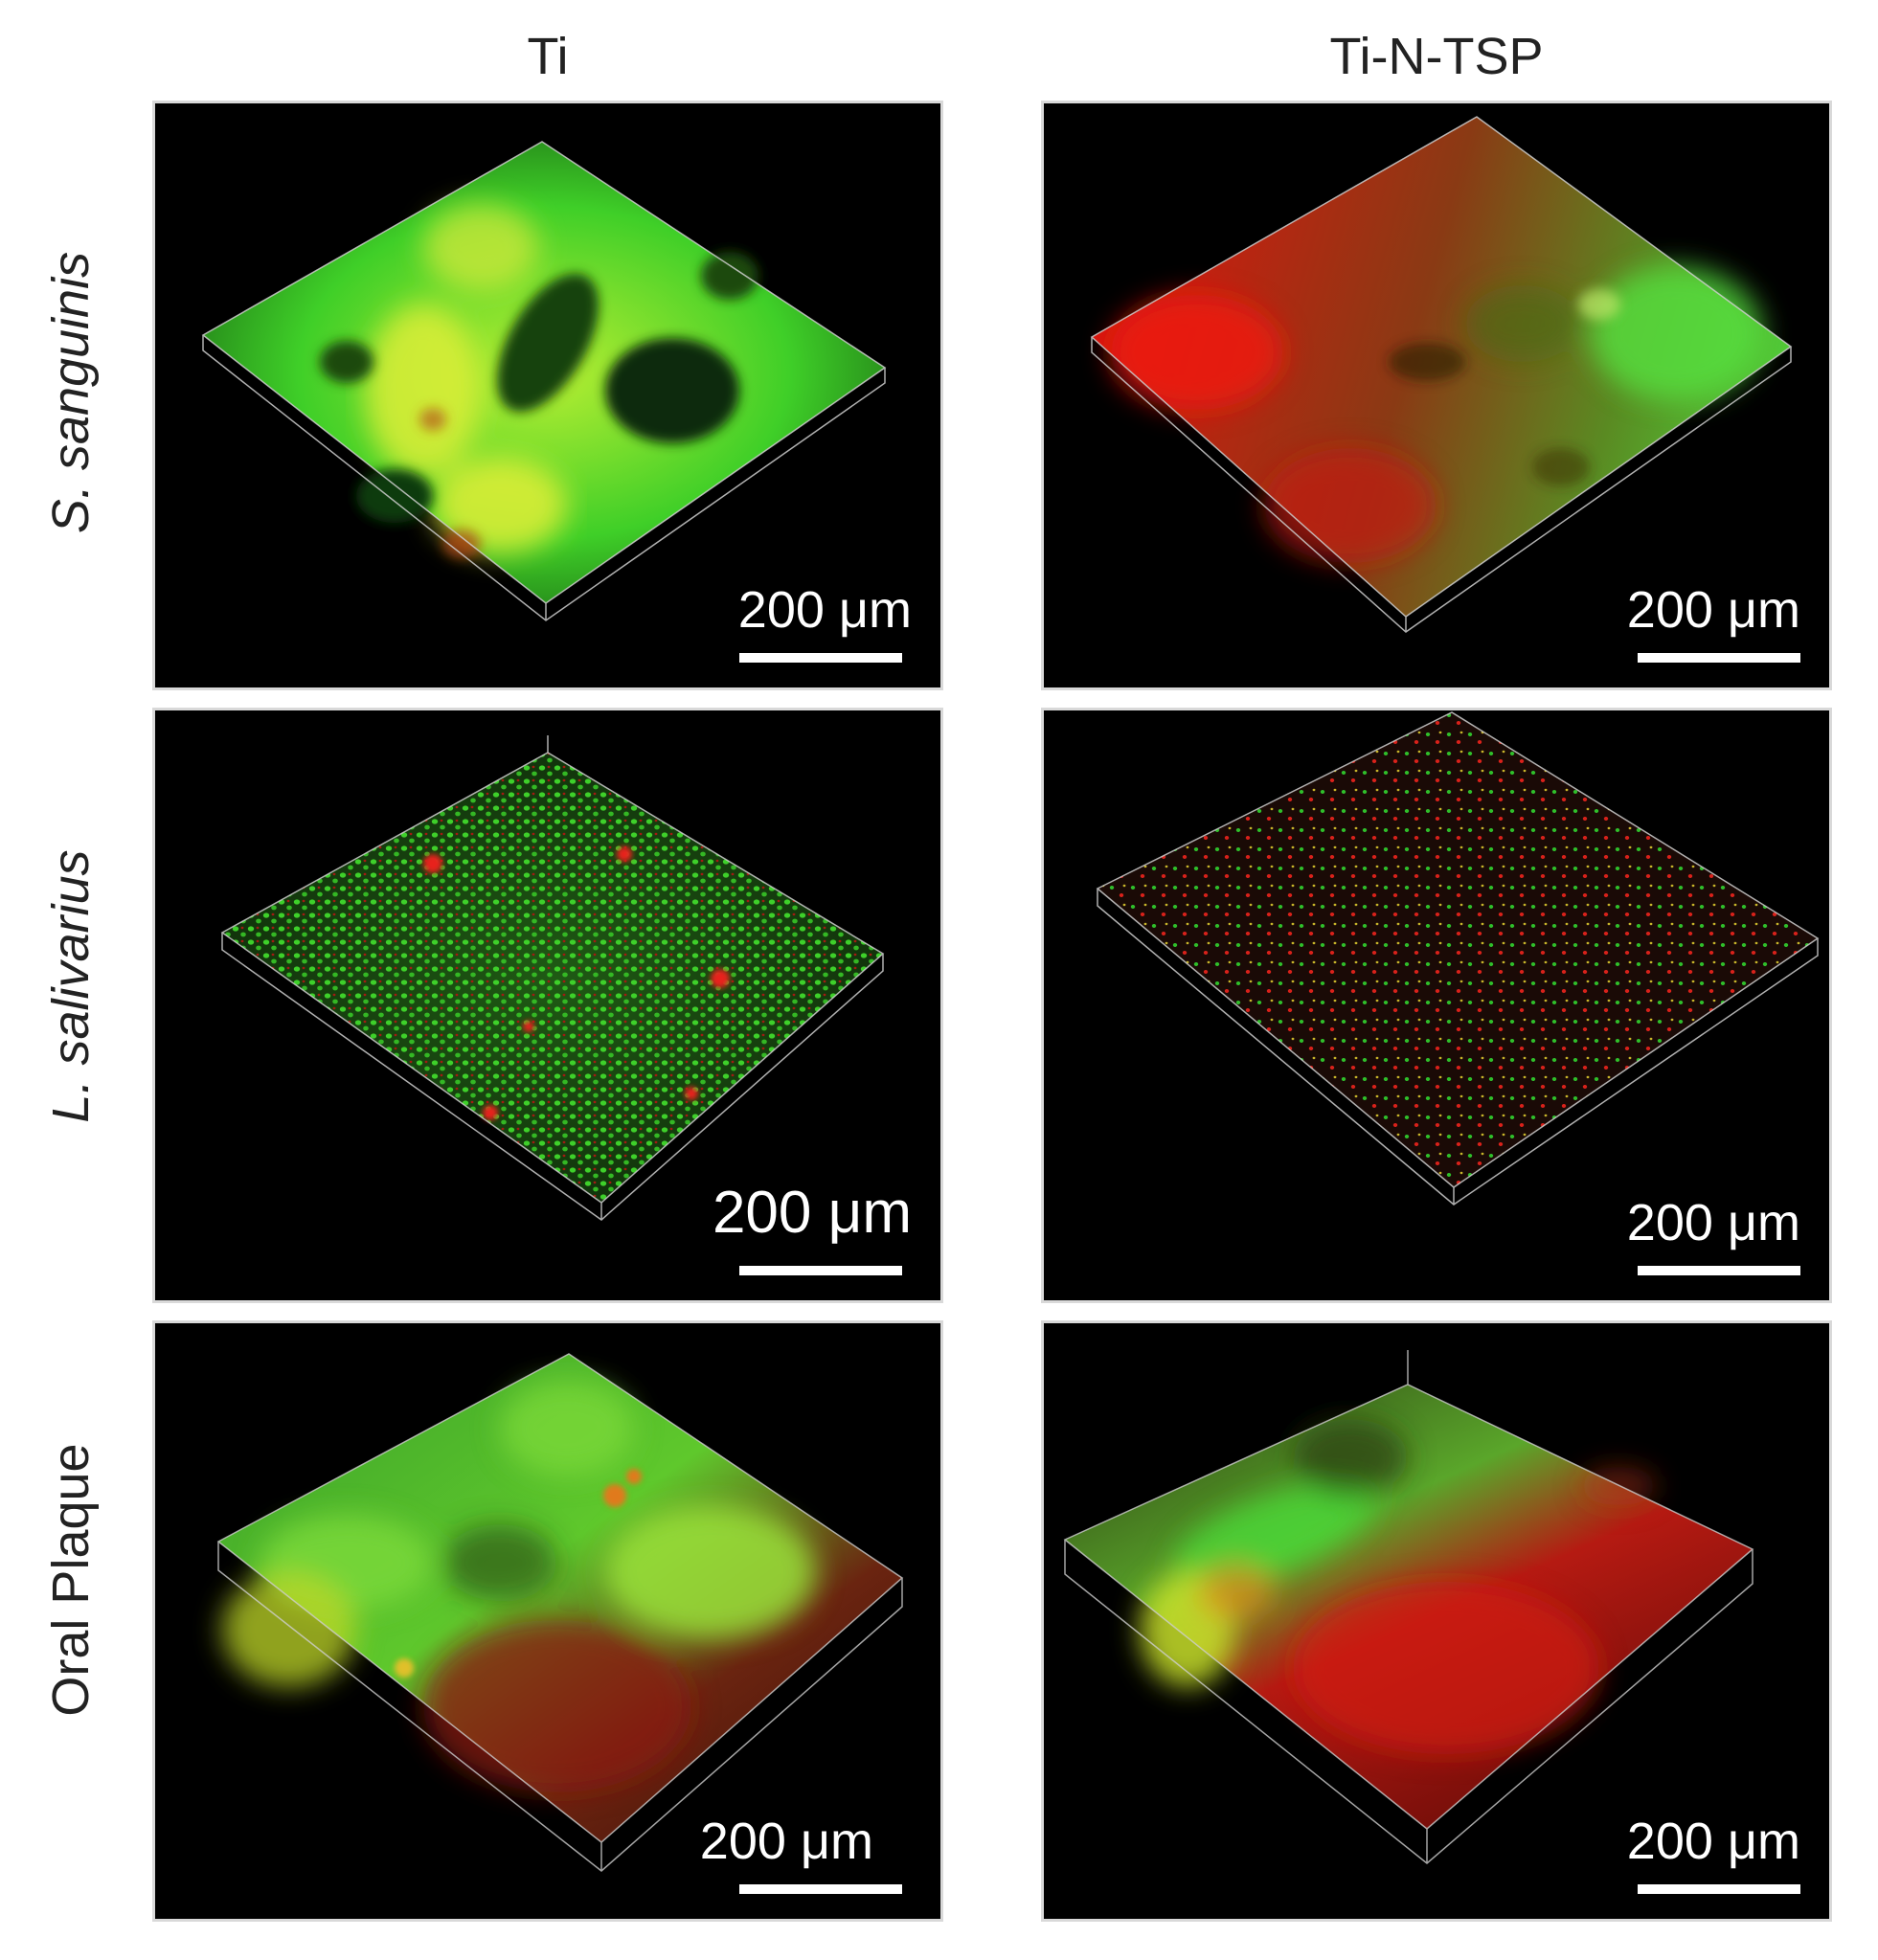 The height and width of the screenshot is (1960, 1878). I want to click on micrograph-ti-n-tsp-l-salivarius: 200 μm, so click(1436, 1005).